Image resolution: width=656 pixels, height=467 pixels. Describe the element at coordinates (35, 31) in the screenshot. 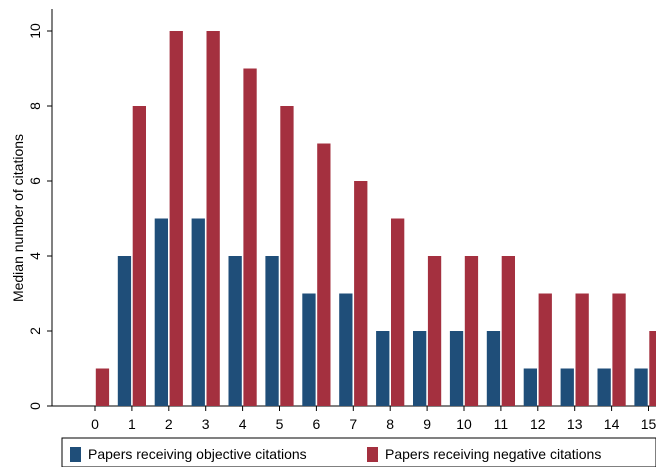

I see `y-tick-label: 10` at that location.